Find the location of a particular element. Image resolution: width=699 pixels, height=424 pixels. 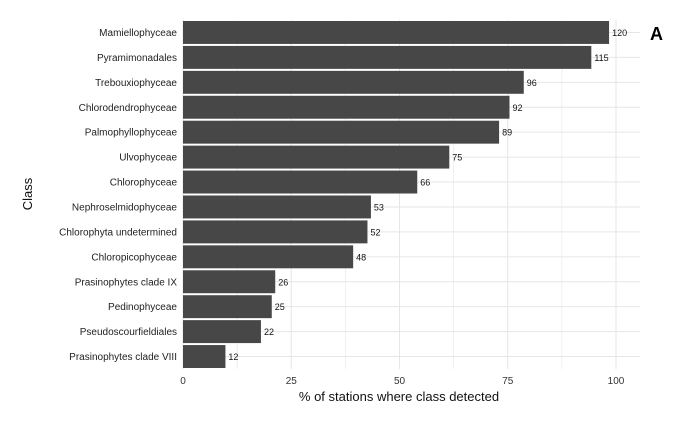

category-label: Chlorodendrophyceae is located at coordinates (128, 108).